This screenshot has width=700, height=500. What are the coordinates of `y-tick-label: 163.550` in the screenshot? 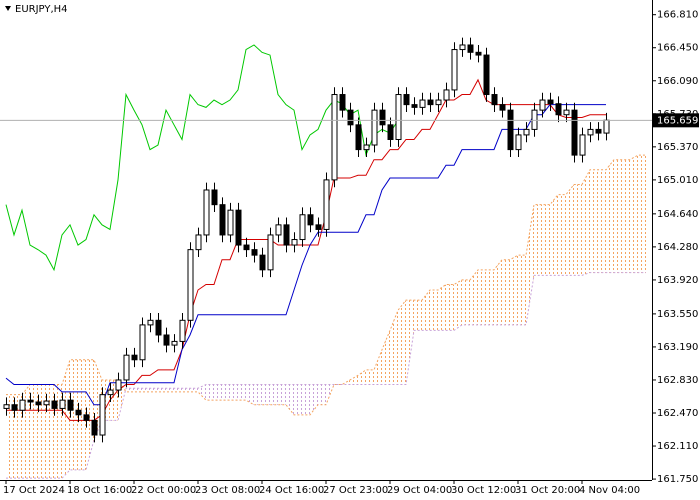 It's located at (677, 314).